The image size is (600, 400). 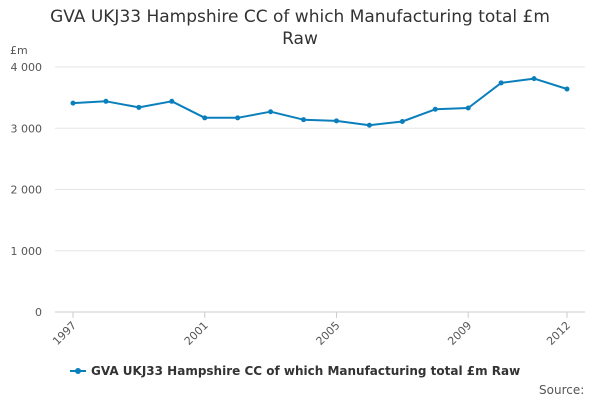 I want to click on y-axis-unit-label: £m, so click(x=19, y=50).